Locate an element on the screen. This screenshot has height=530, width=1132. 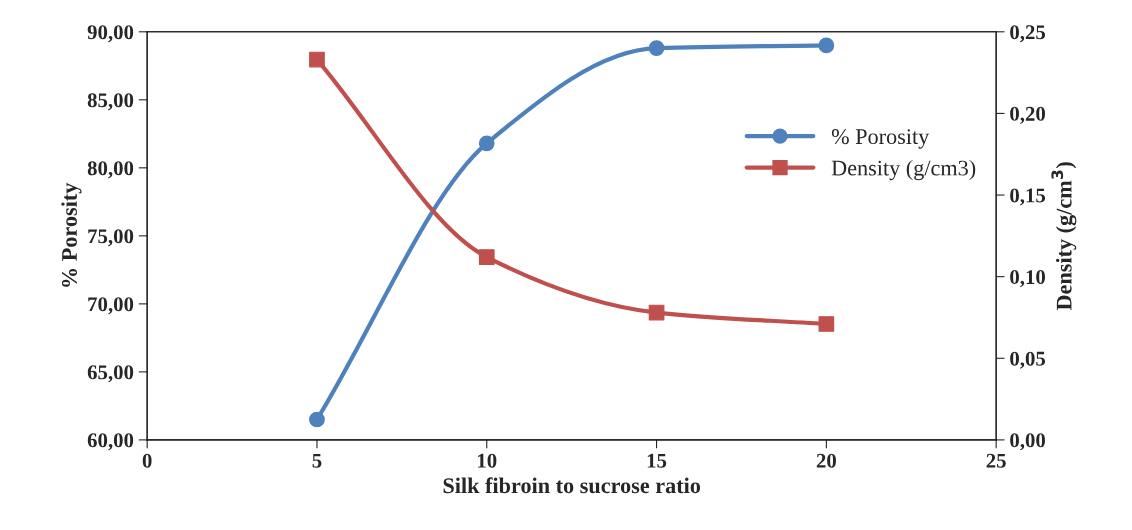
y2-tick-label: 0,00 is located at coordinates (1028, 442).